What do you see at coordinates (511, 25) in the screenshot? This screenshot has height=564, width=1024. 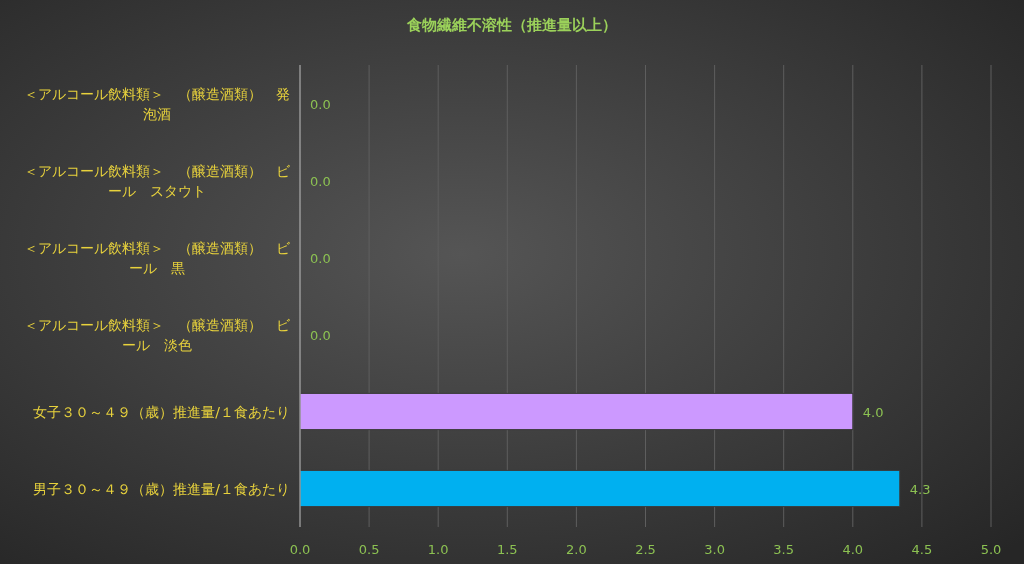 I see `chart-title: 食物繊維不溶性（推進量以上）` at bounding box center [511, 25].